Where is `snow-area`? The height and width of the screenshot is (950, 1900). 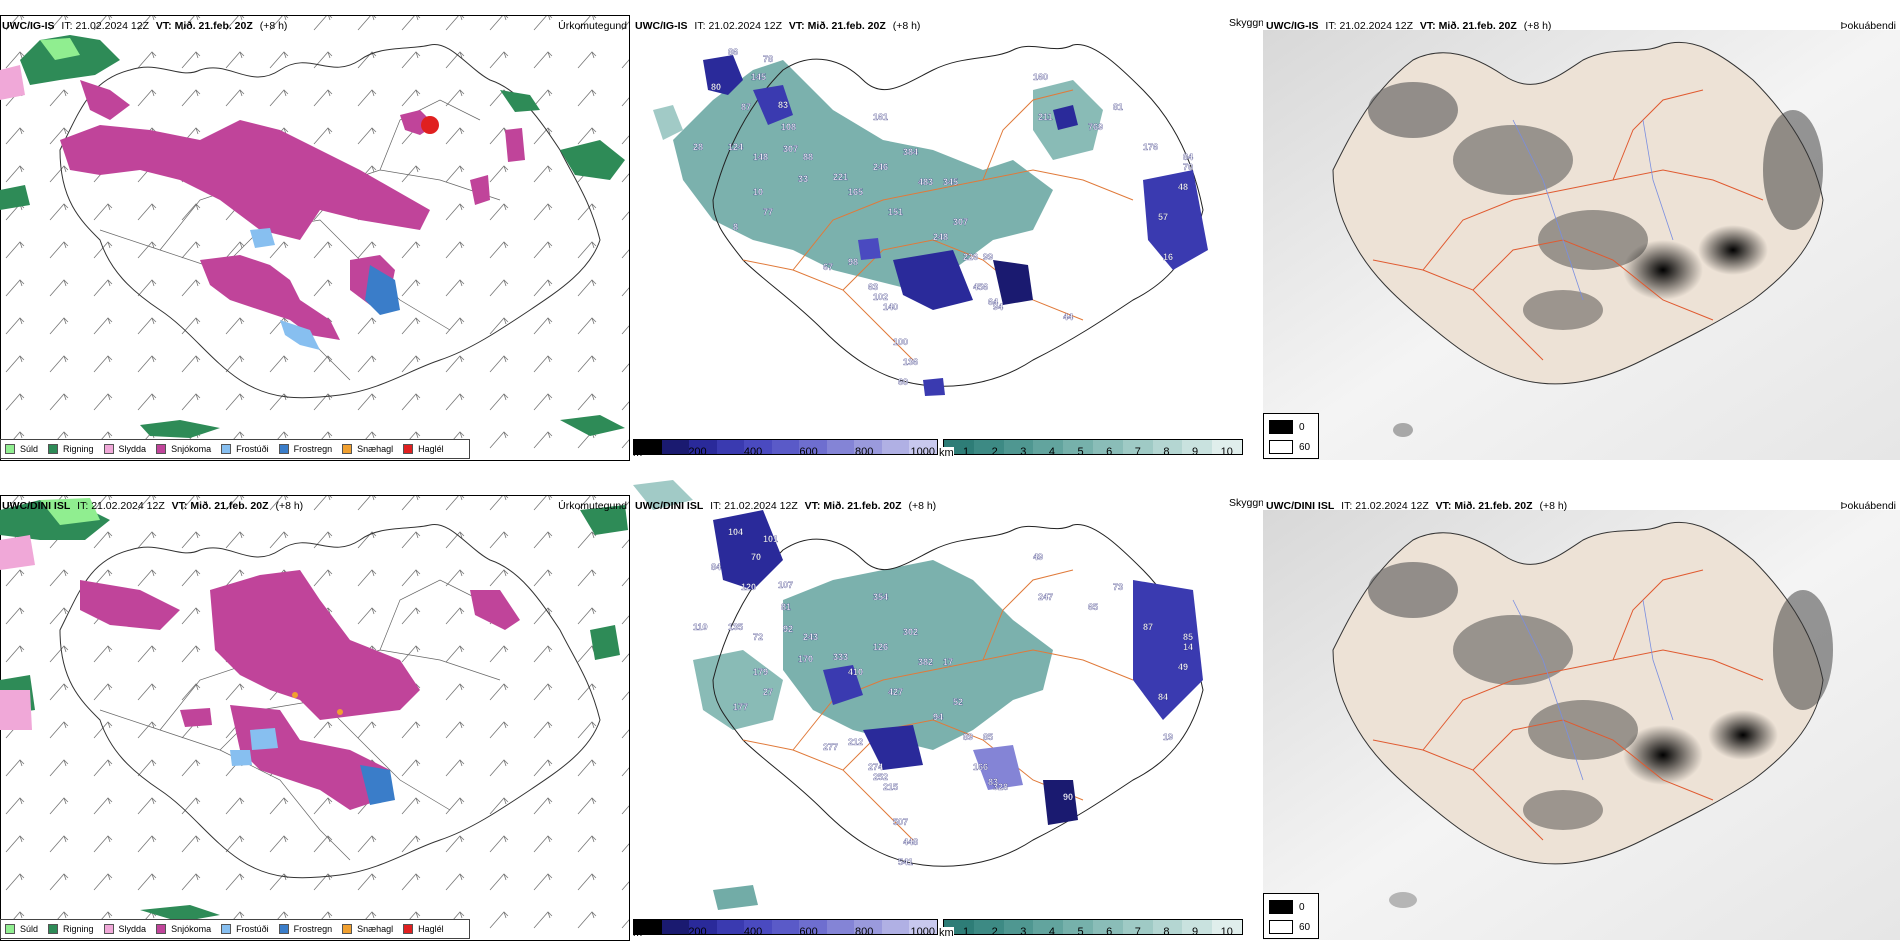
snow-area is located at coordinates (495, 610).